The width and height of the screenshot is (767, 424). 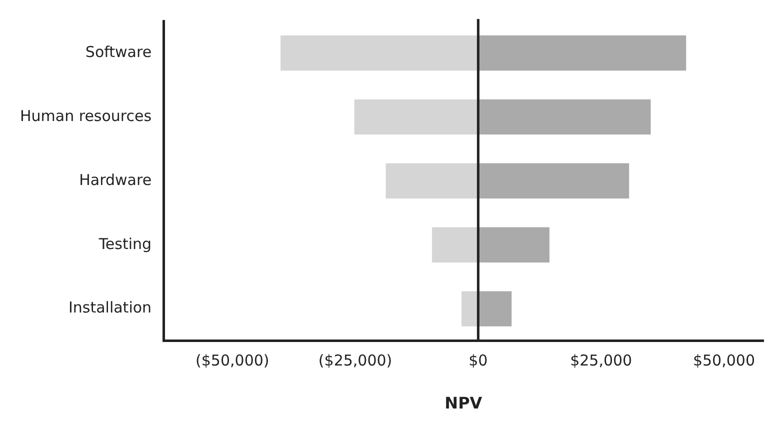 I want to click on x-axis-title: NPV, so click(x=463, y=403).